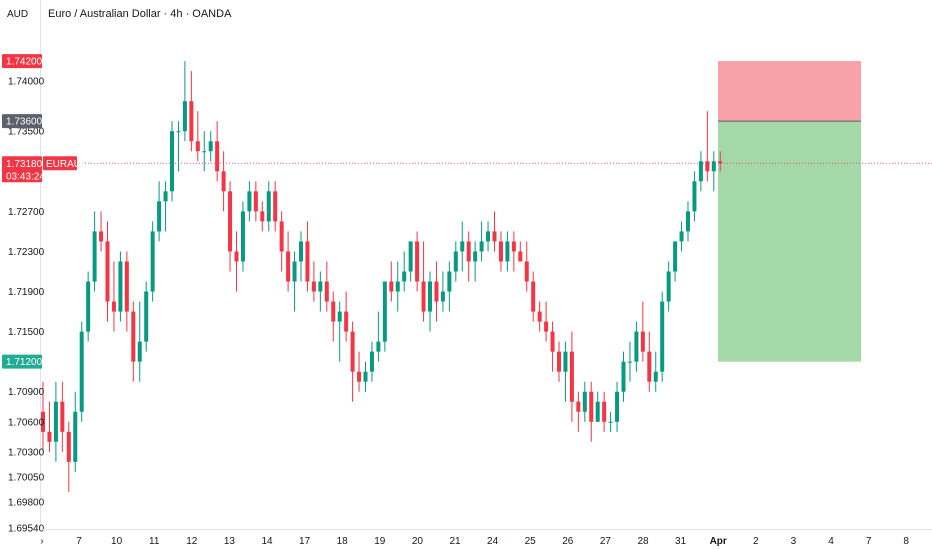 Image resolution: width=932 pixels, height=550 pixels. Describe the element at coordinates (24, 164) in the screenshot. I see `current-price-label-text: 1.73180` at that location.